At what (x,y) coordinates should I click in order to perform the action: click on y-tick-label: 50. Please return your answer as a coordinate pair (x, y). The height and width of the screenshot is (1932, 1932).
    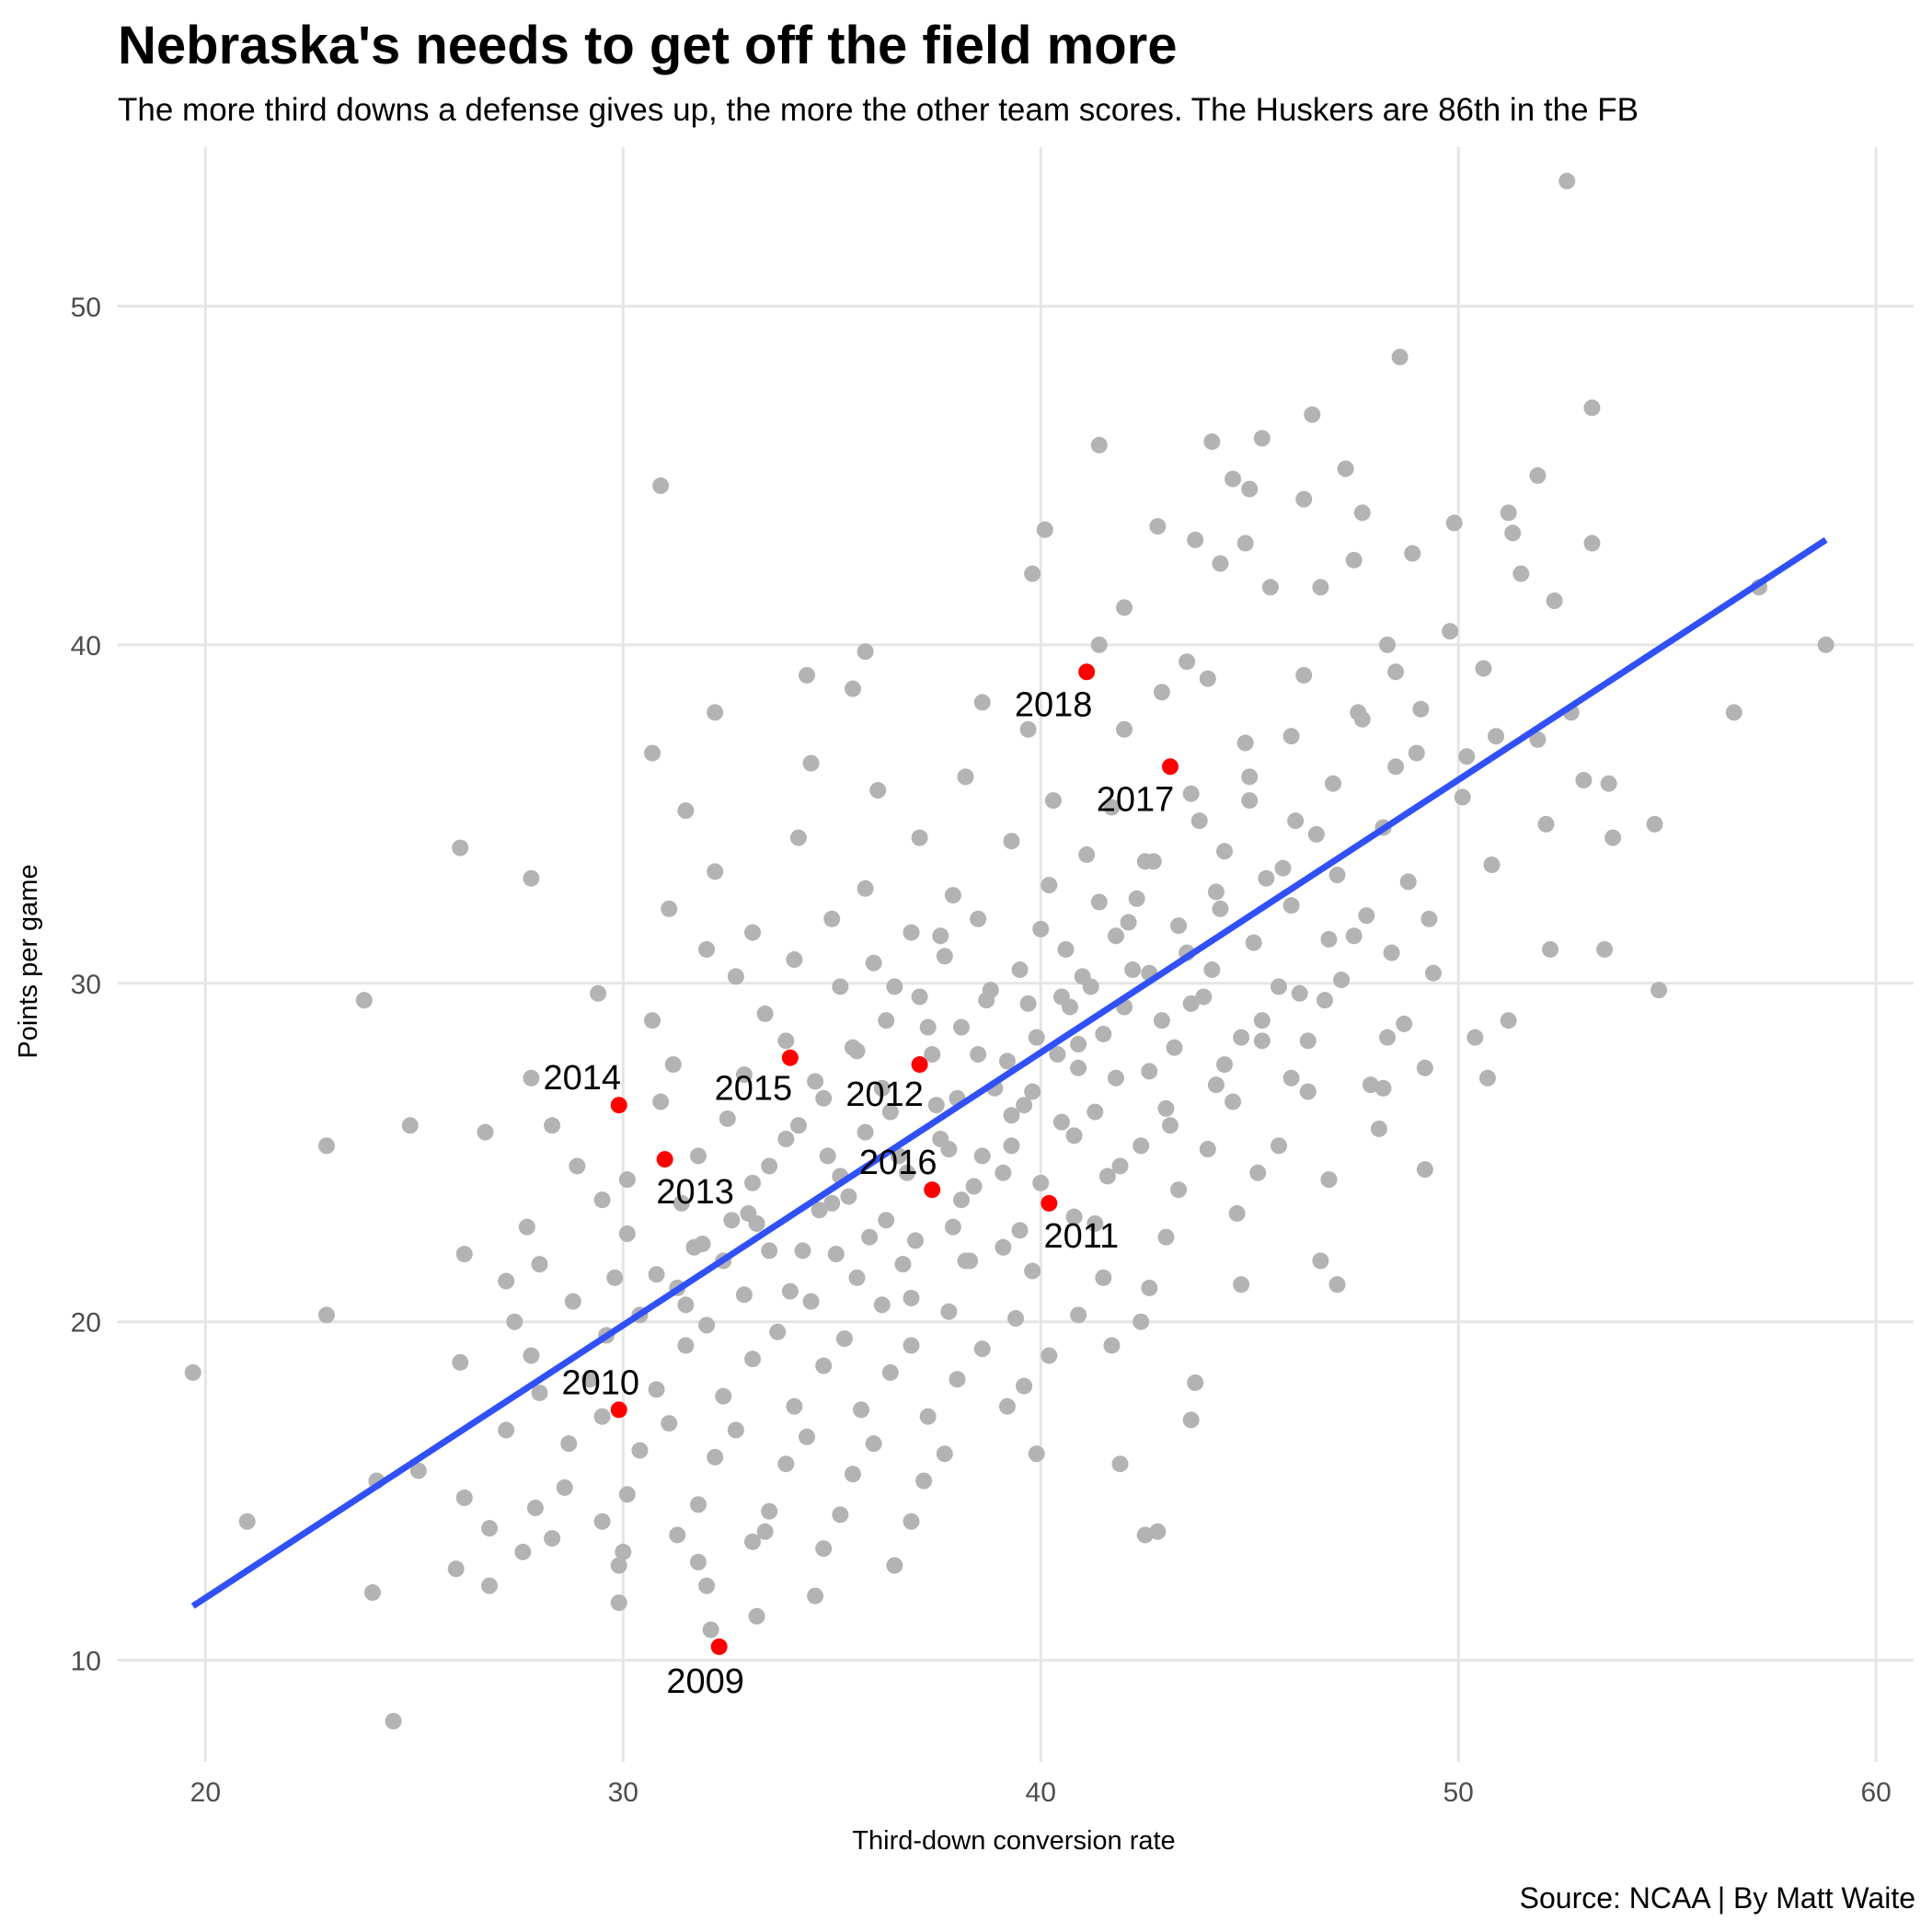
    Looking at the image, I should click on (86, 308).